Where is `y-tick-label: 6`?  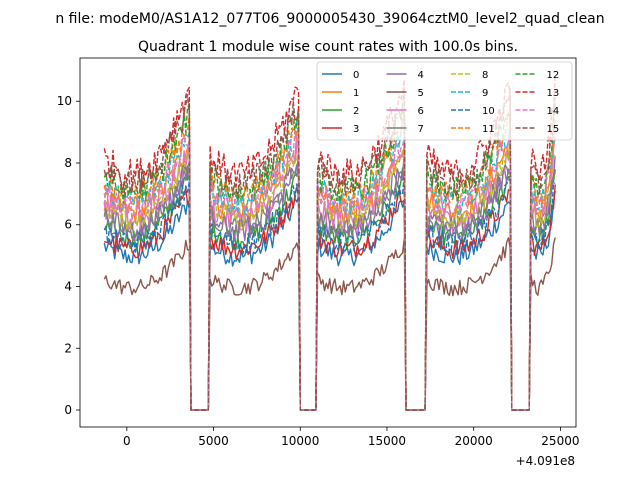 y-tick-label: 6 is located at coordinates (68, 225).